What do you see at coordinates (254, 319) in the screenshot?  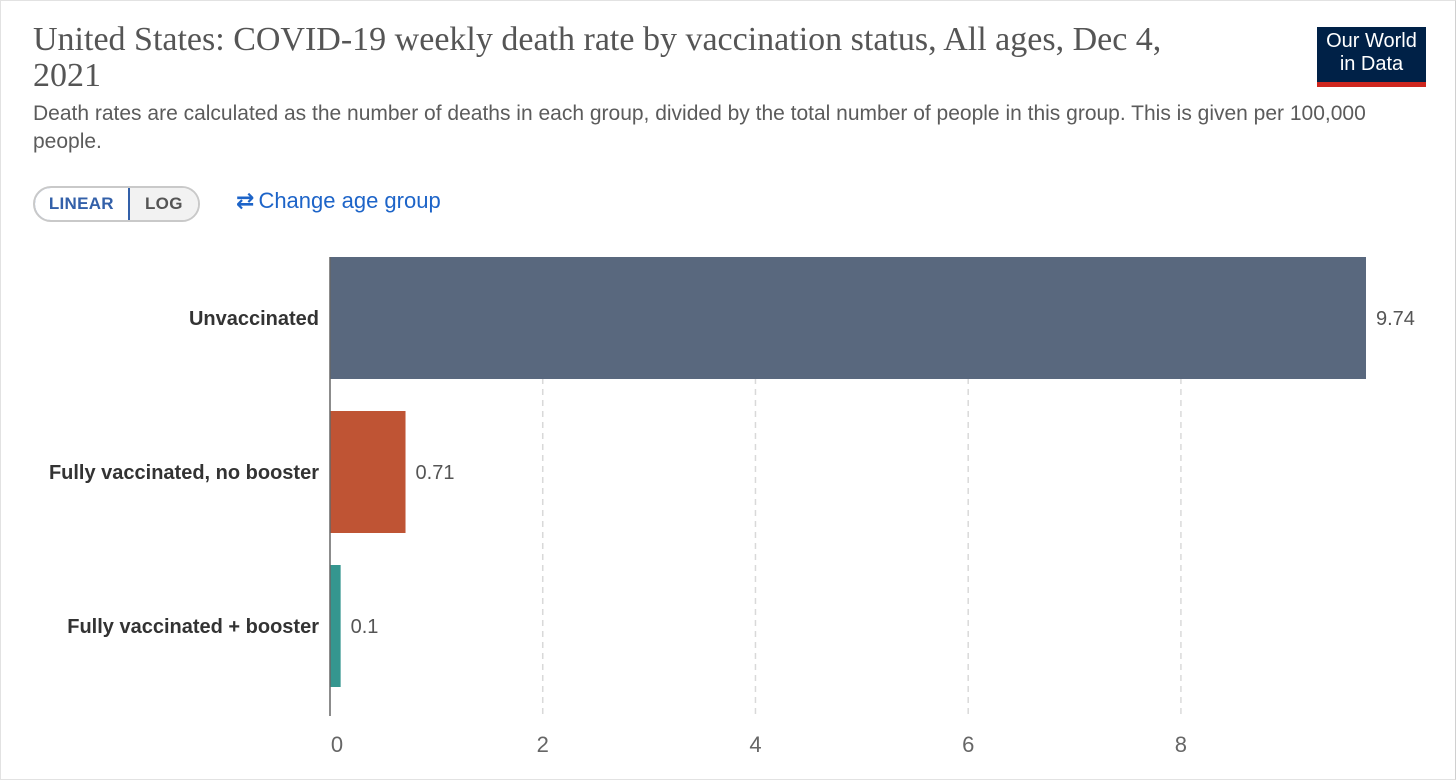 I see `category-label: Unvaccinated` at bounding box center [254, 319].